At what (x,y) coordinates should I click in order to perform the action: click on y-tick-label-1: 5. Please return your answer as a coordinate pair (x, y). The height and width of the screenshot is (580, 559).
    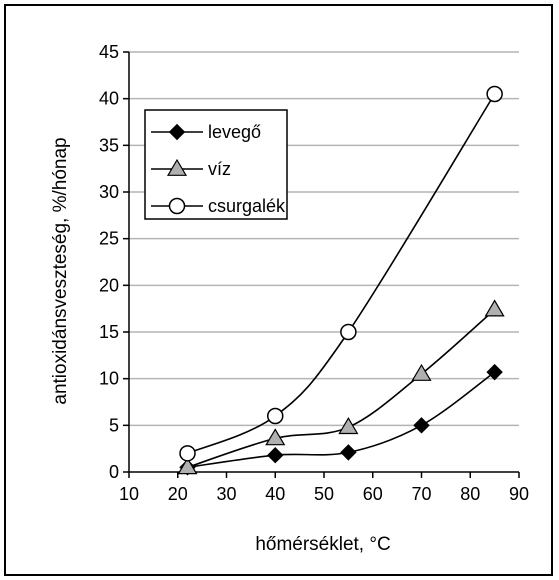
    Looking at the image, I should click on (114, 425).